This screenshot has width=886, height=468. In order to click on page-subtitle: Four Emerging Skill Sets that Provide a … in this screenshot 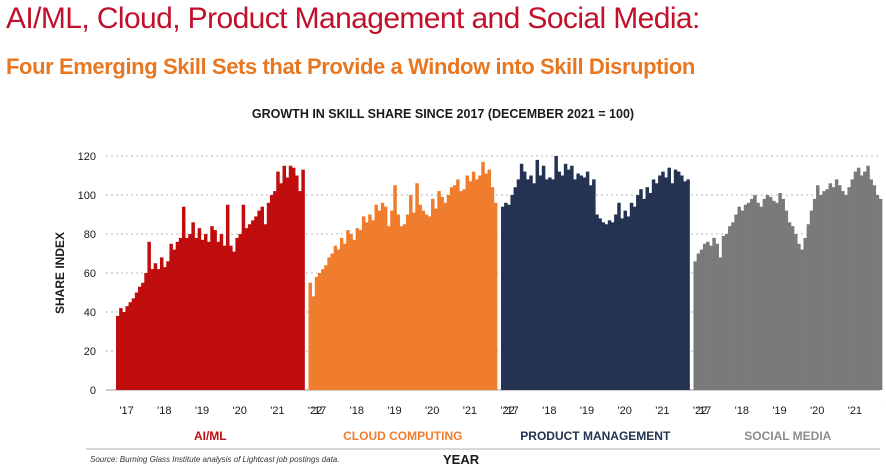, I will do `click(350, 66)`.